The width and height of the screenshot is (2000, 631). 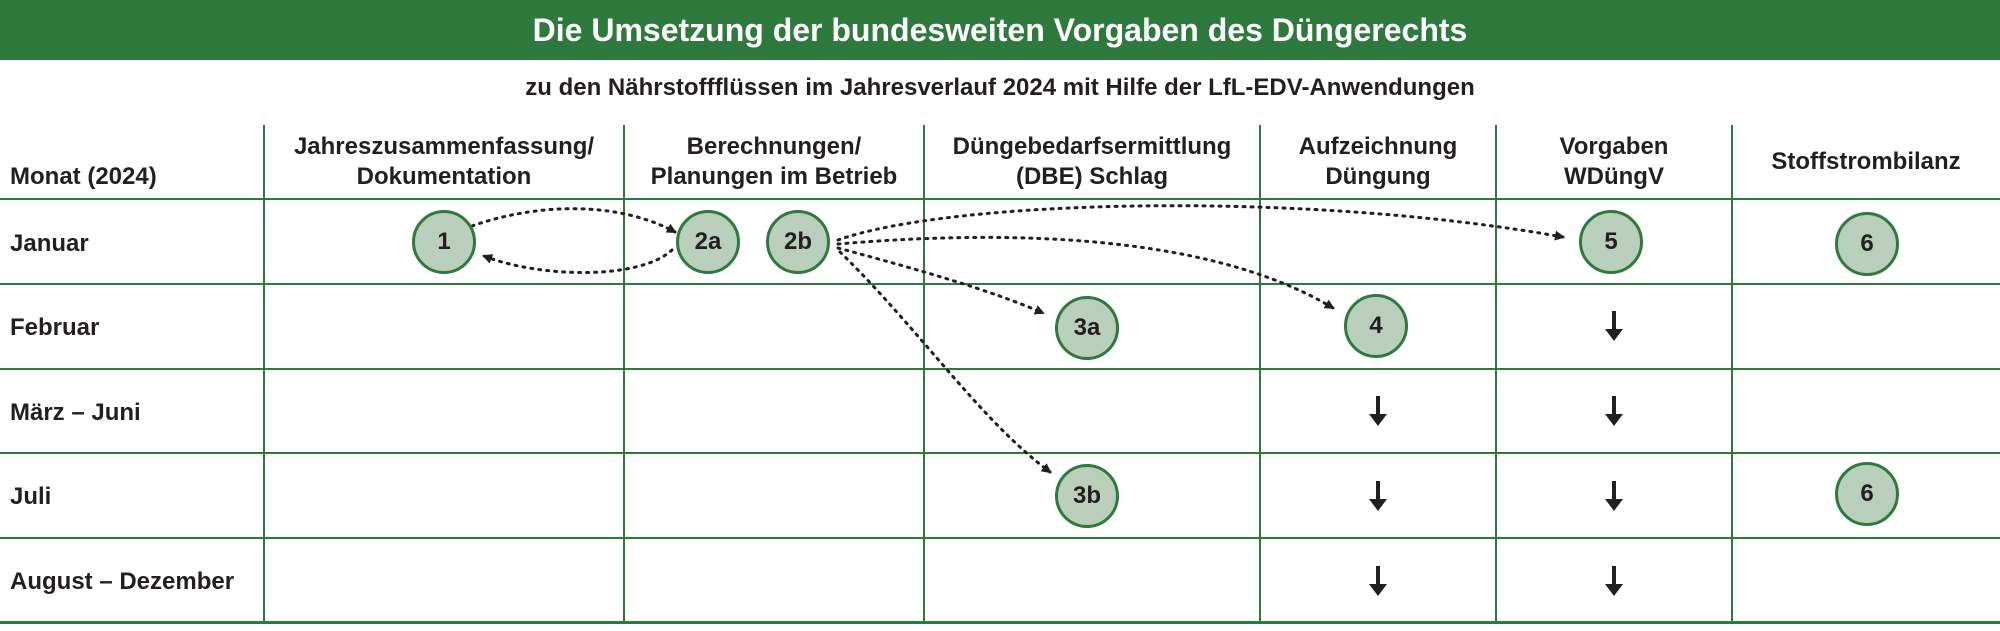 I want to click on row-label-januar: Januar, so click(x=49, y=243).